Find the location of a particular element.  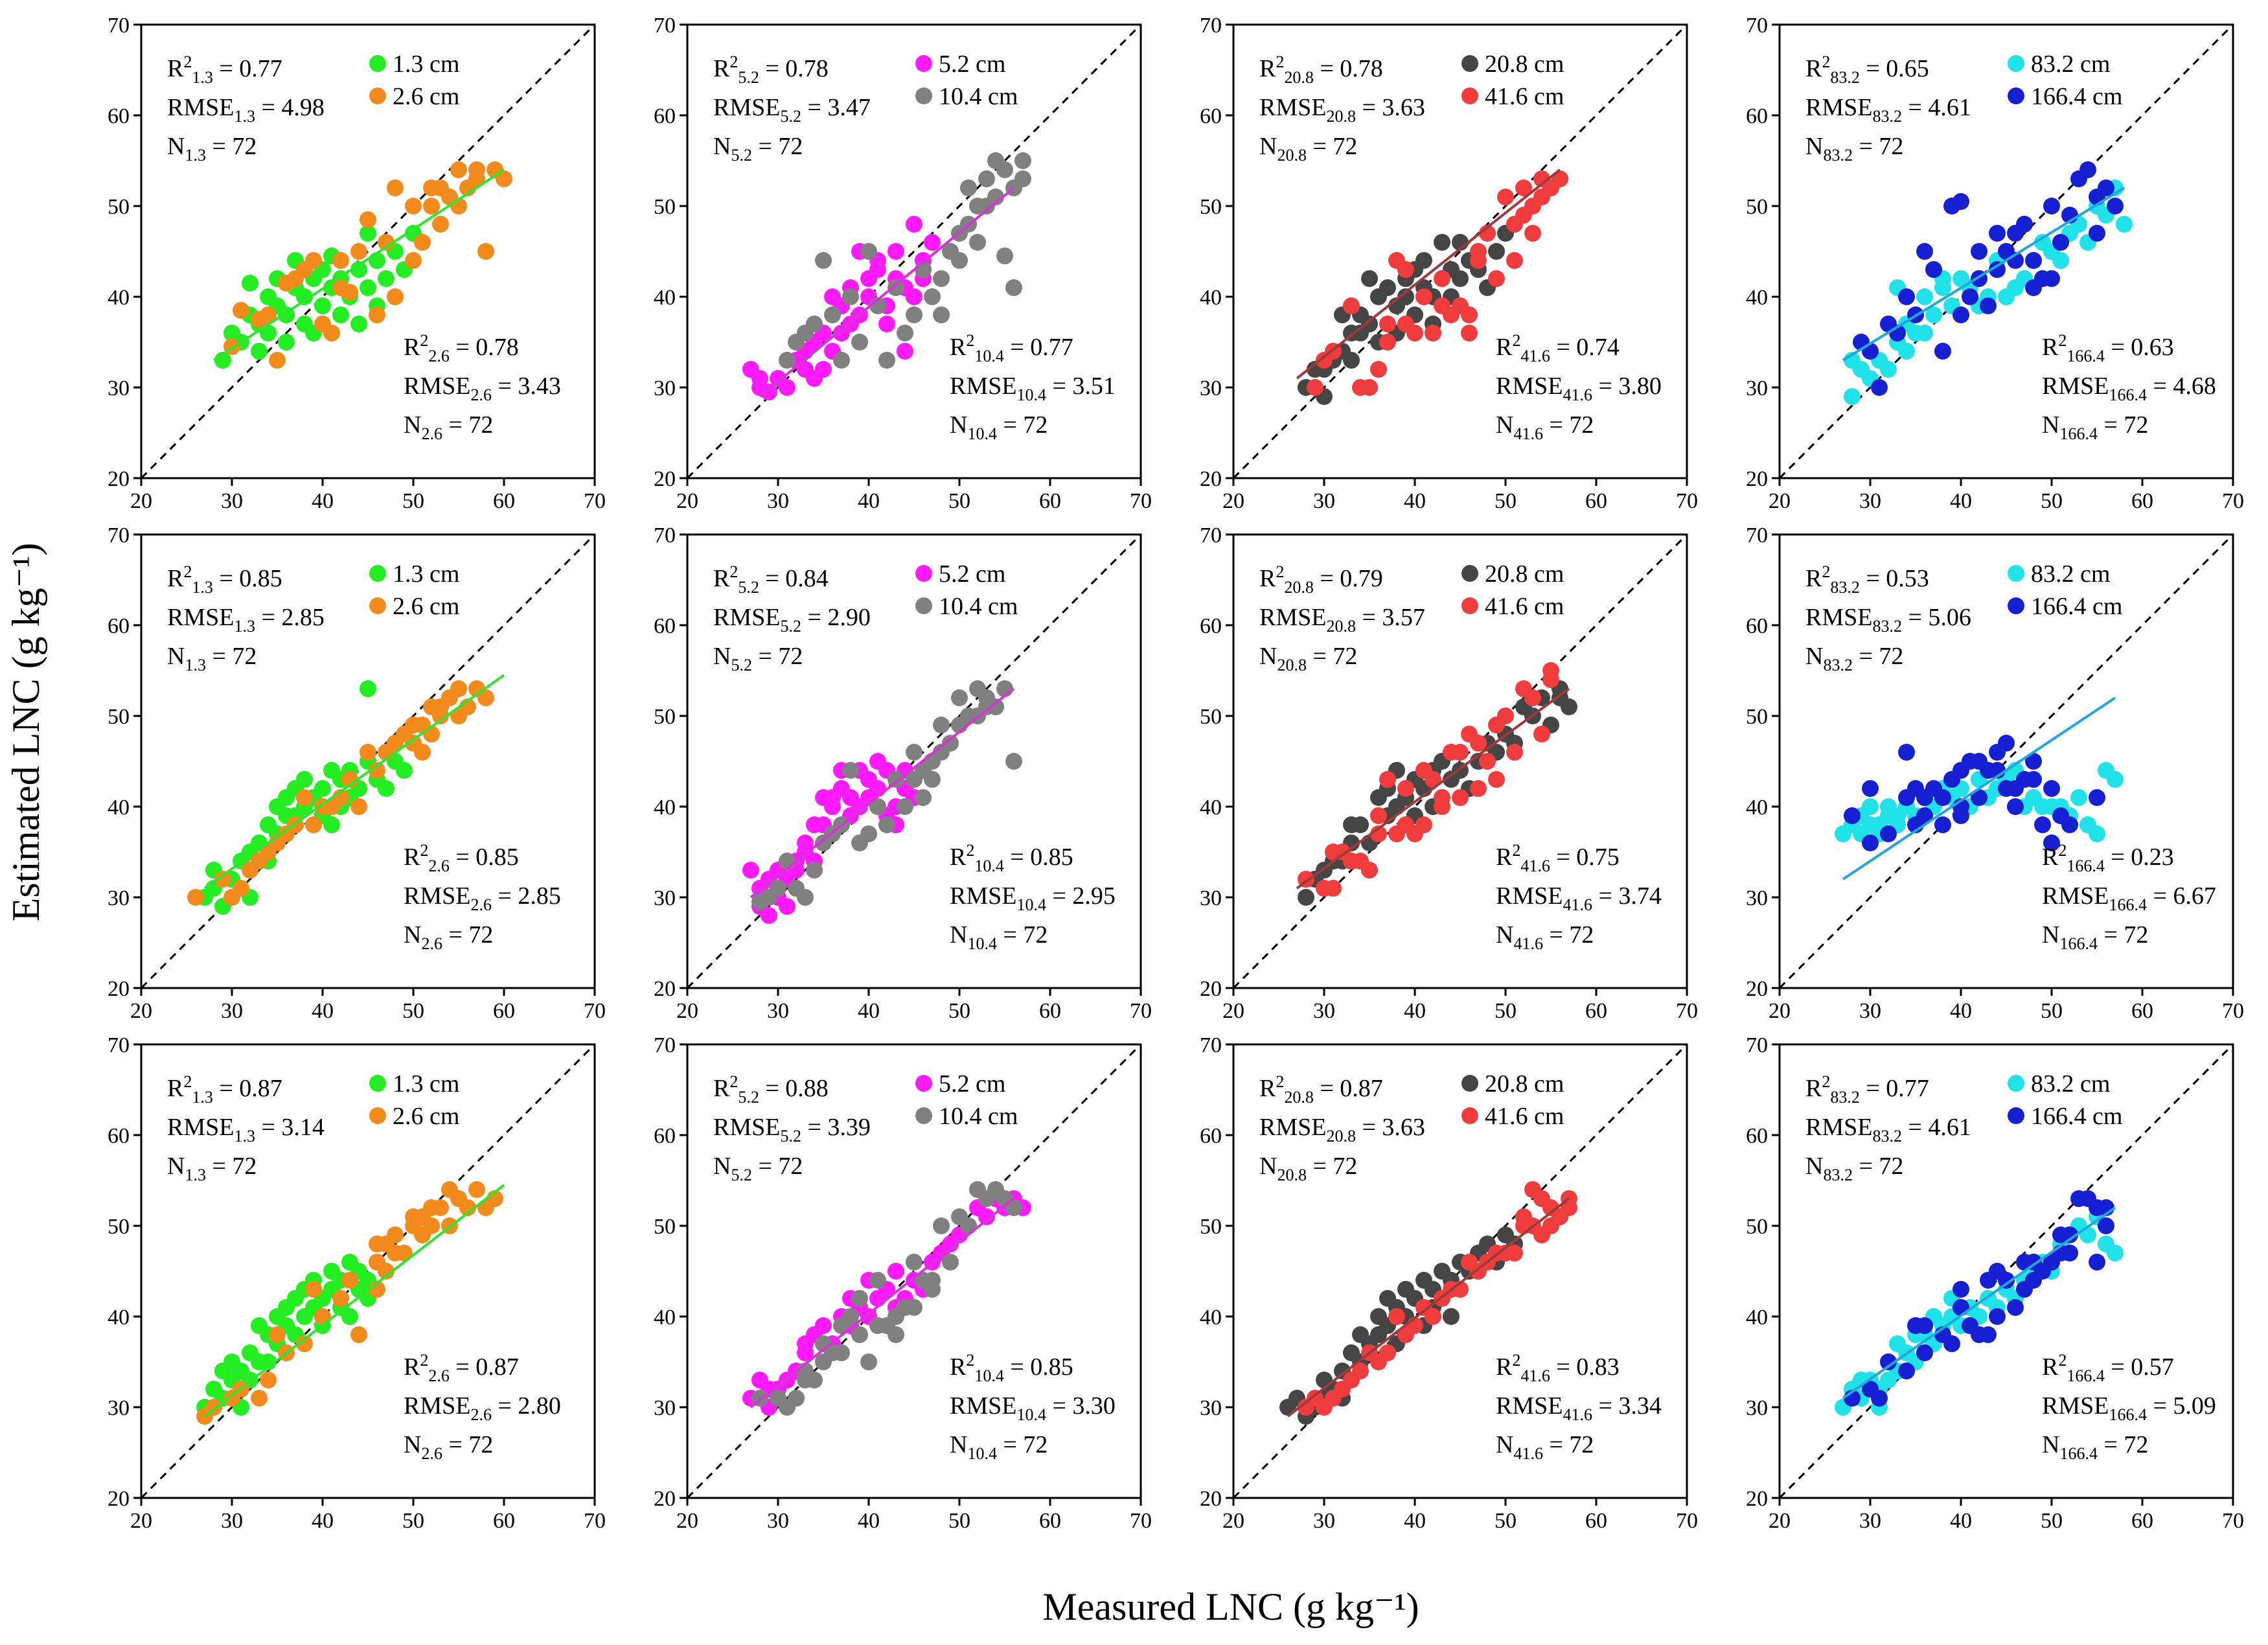

stats-b-rmse-letters: RMSE is located at coordinates (437, 896).